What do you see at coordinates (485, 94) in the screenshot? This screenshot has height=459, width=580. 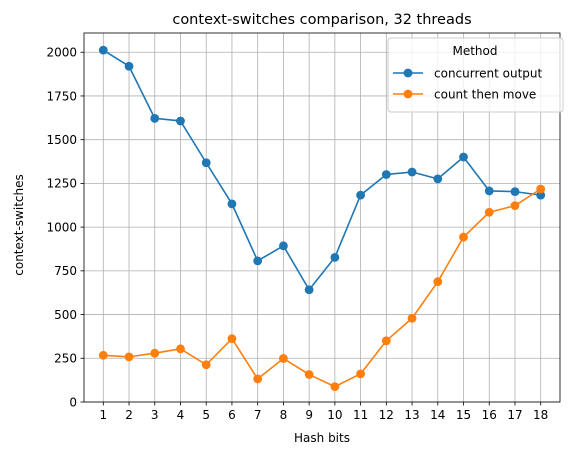 I see `legend-label: count then move` at bounding box center [485, 94].